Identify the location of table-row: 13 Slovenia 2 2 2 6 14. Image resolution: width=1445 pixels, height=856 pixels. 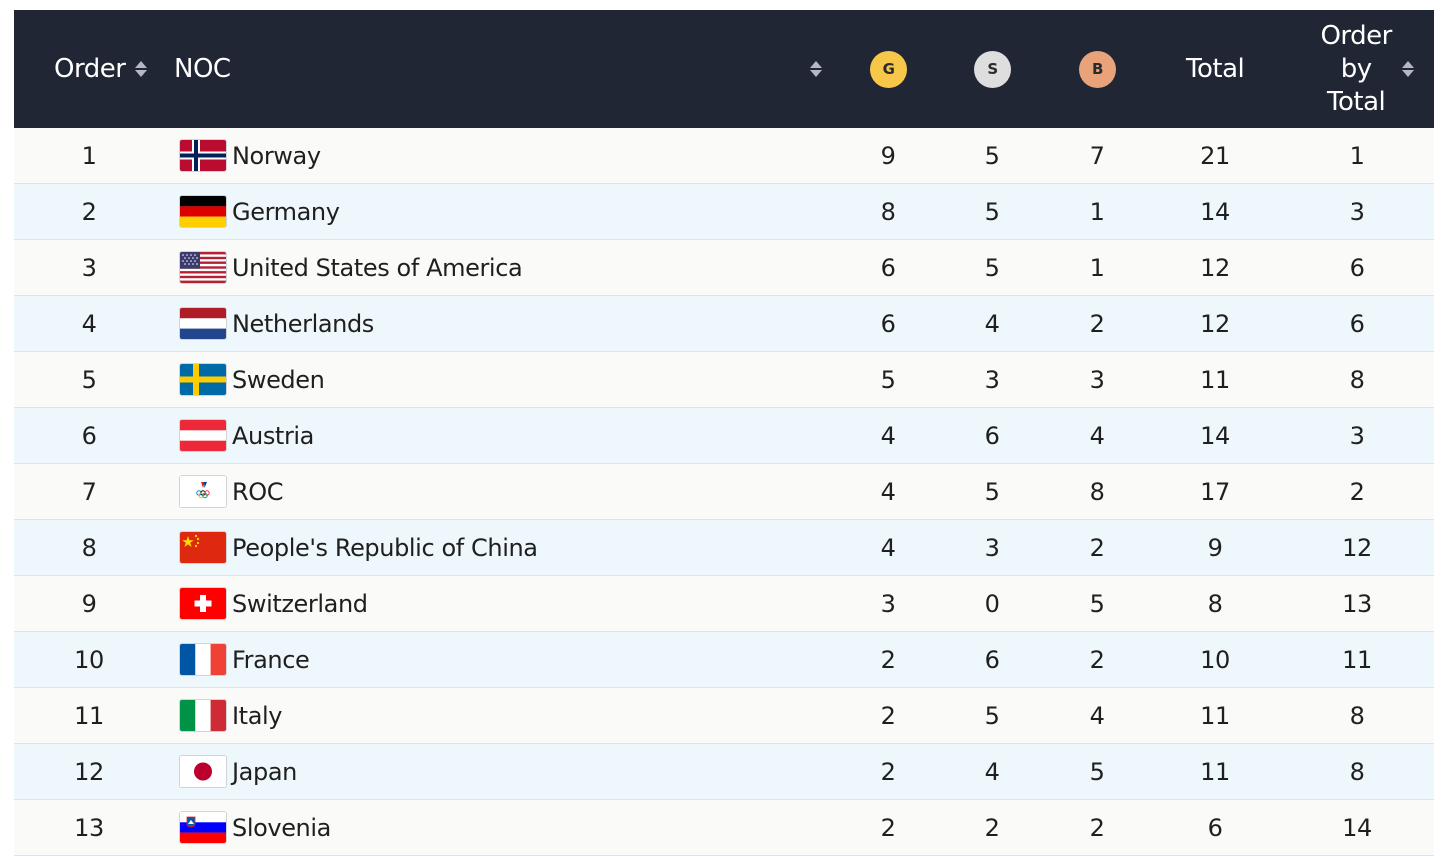
(724, 828).